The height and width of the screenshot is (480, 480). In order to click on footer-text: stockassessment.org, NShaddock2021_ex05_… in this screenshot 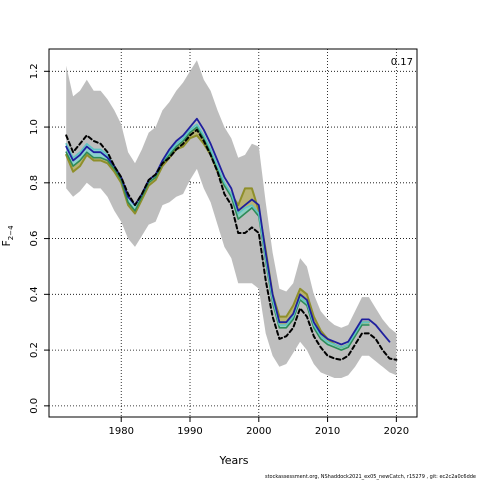, I will do `click(370, 477)`.